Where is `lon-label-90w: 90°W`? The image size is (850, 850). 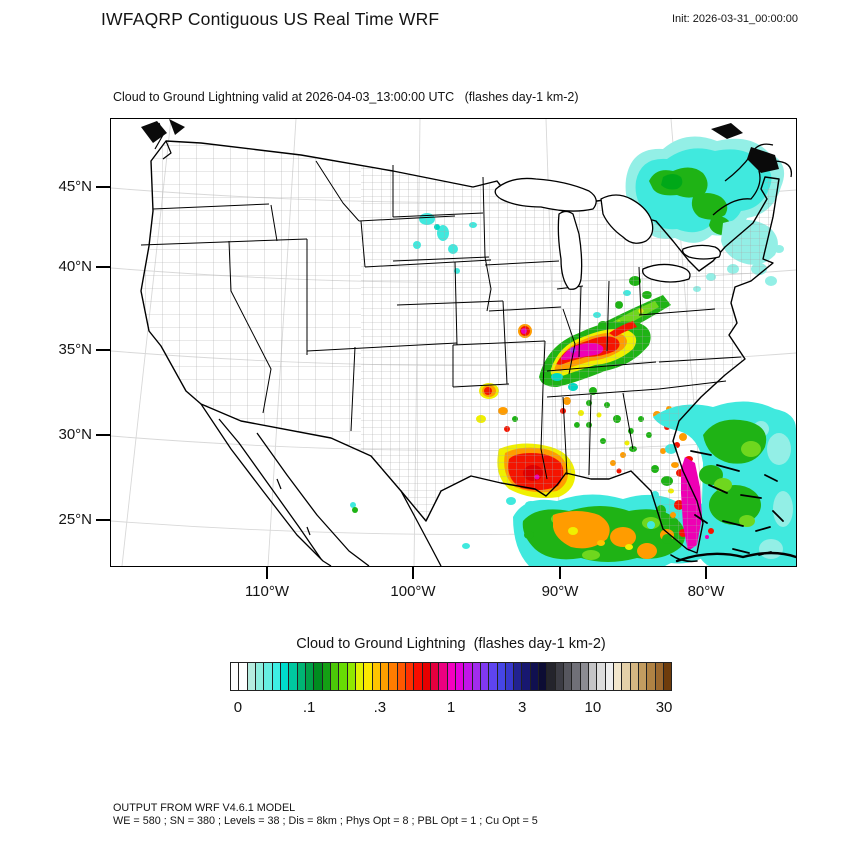 lon-label-90w: 90°W is located at coordinates (560, 591).